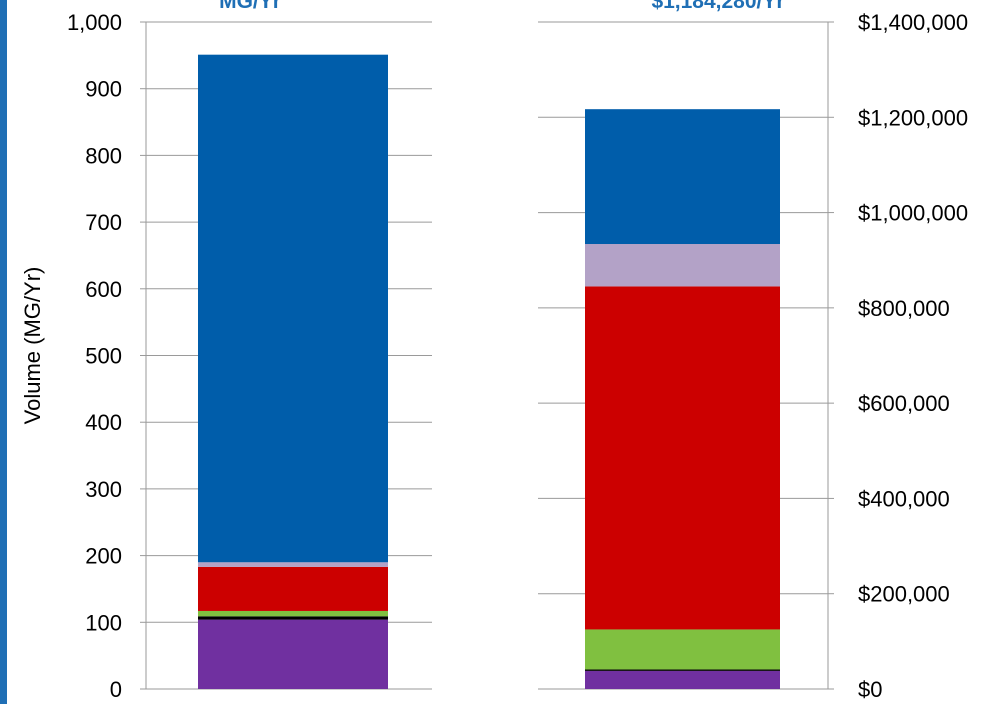  I want to click on y-tick-label: 1,000, so click(94, 22).